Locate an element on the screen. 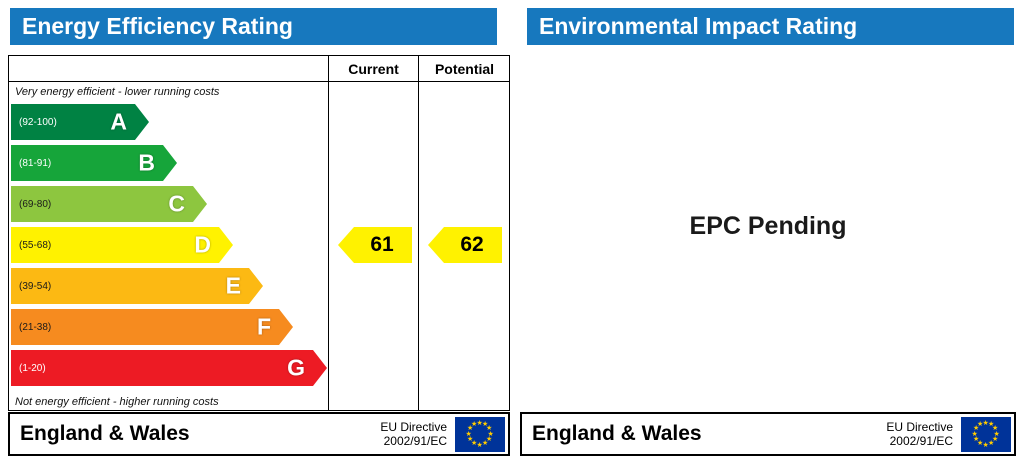  impact-eu-directive-line2: 2002/91/EC is located at coordinates (921, 441).